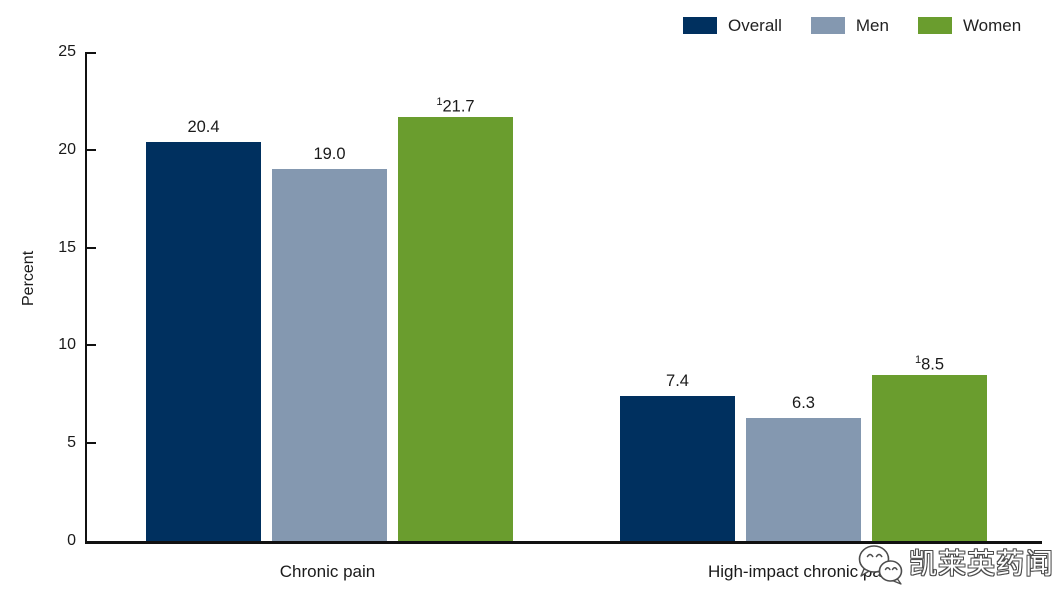  I want to click on legend-item-overall: Overall, so click(732, 25).